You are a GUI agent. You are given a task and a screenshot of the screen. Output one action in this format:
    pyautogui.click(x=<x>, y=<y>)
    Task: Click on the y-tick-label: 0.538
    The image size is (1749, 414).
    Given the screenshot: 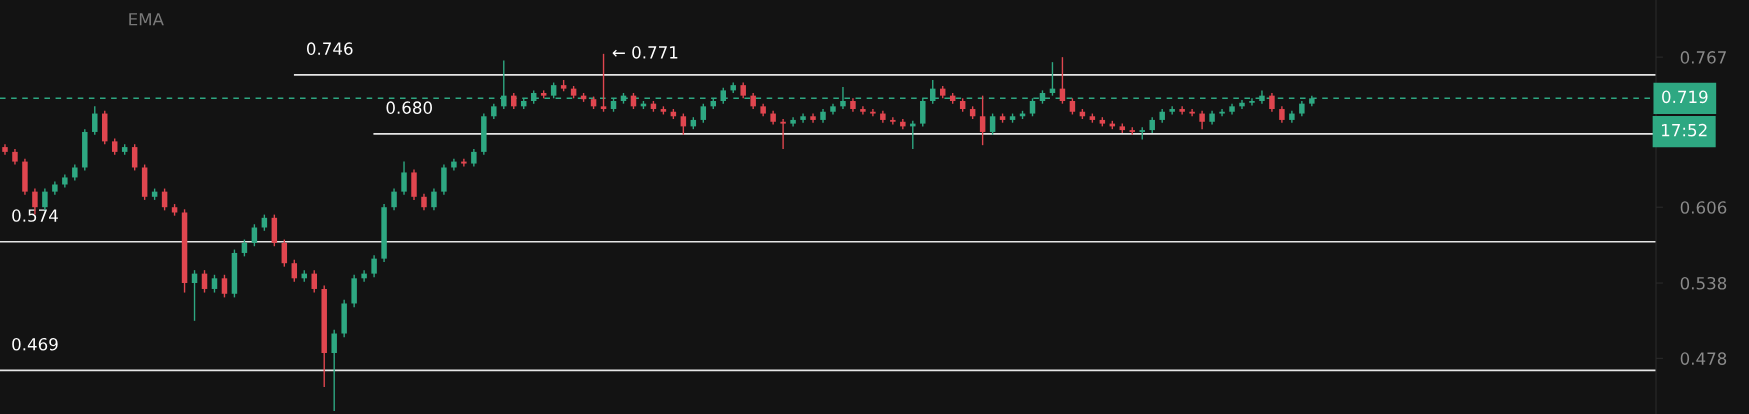 What is the action you would take?
    pyautogui.click(x=1703, y=283)
    